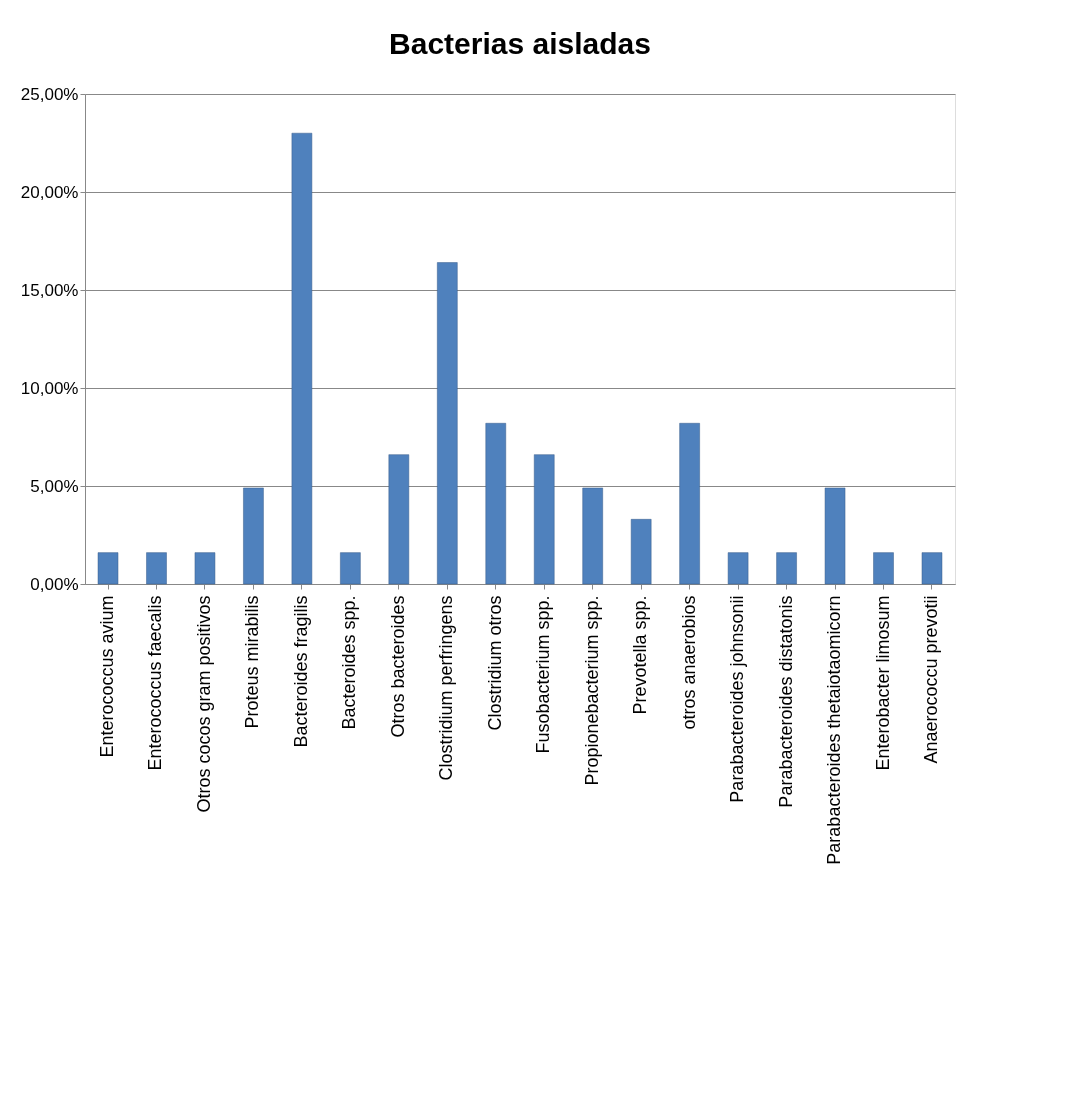 The image size is (1065, 1113). I want to click on x-tick-label: Bacteroides fragilis, so click(300, 671).